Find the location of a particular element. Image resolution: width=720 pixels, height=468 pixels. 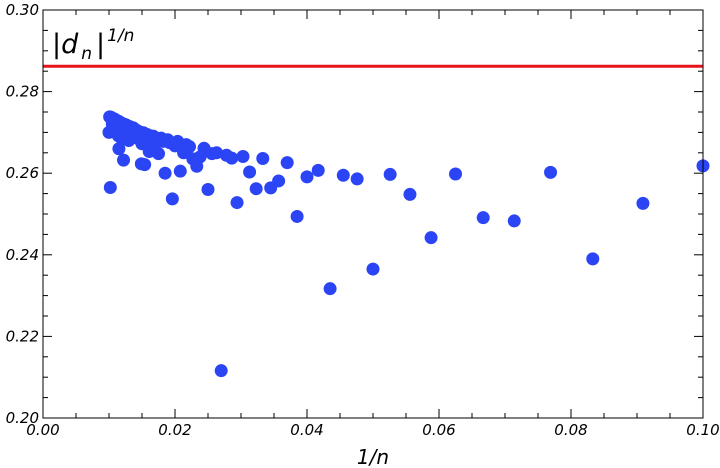

y-tick-label: 0.26 is located at coordinates (22, 173).